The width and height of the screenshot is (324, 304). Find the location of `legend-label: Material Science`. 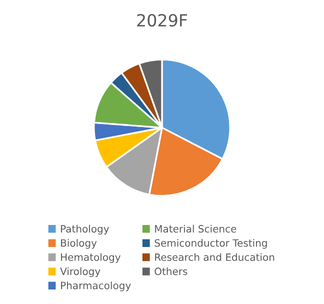

legend-label: Material Science is located at coordinates (195, 228).